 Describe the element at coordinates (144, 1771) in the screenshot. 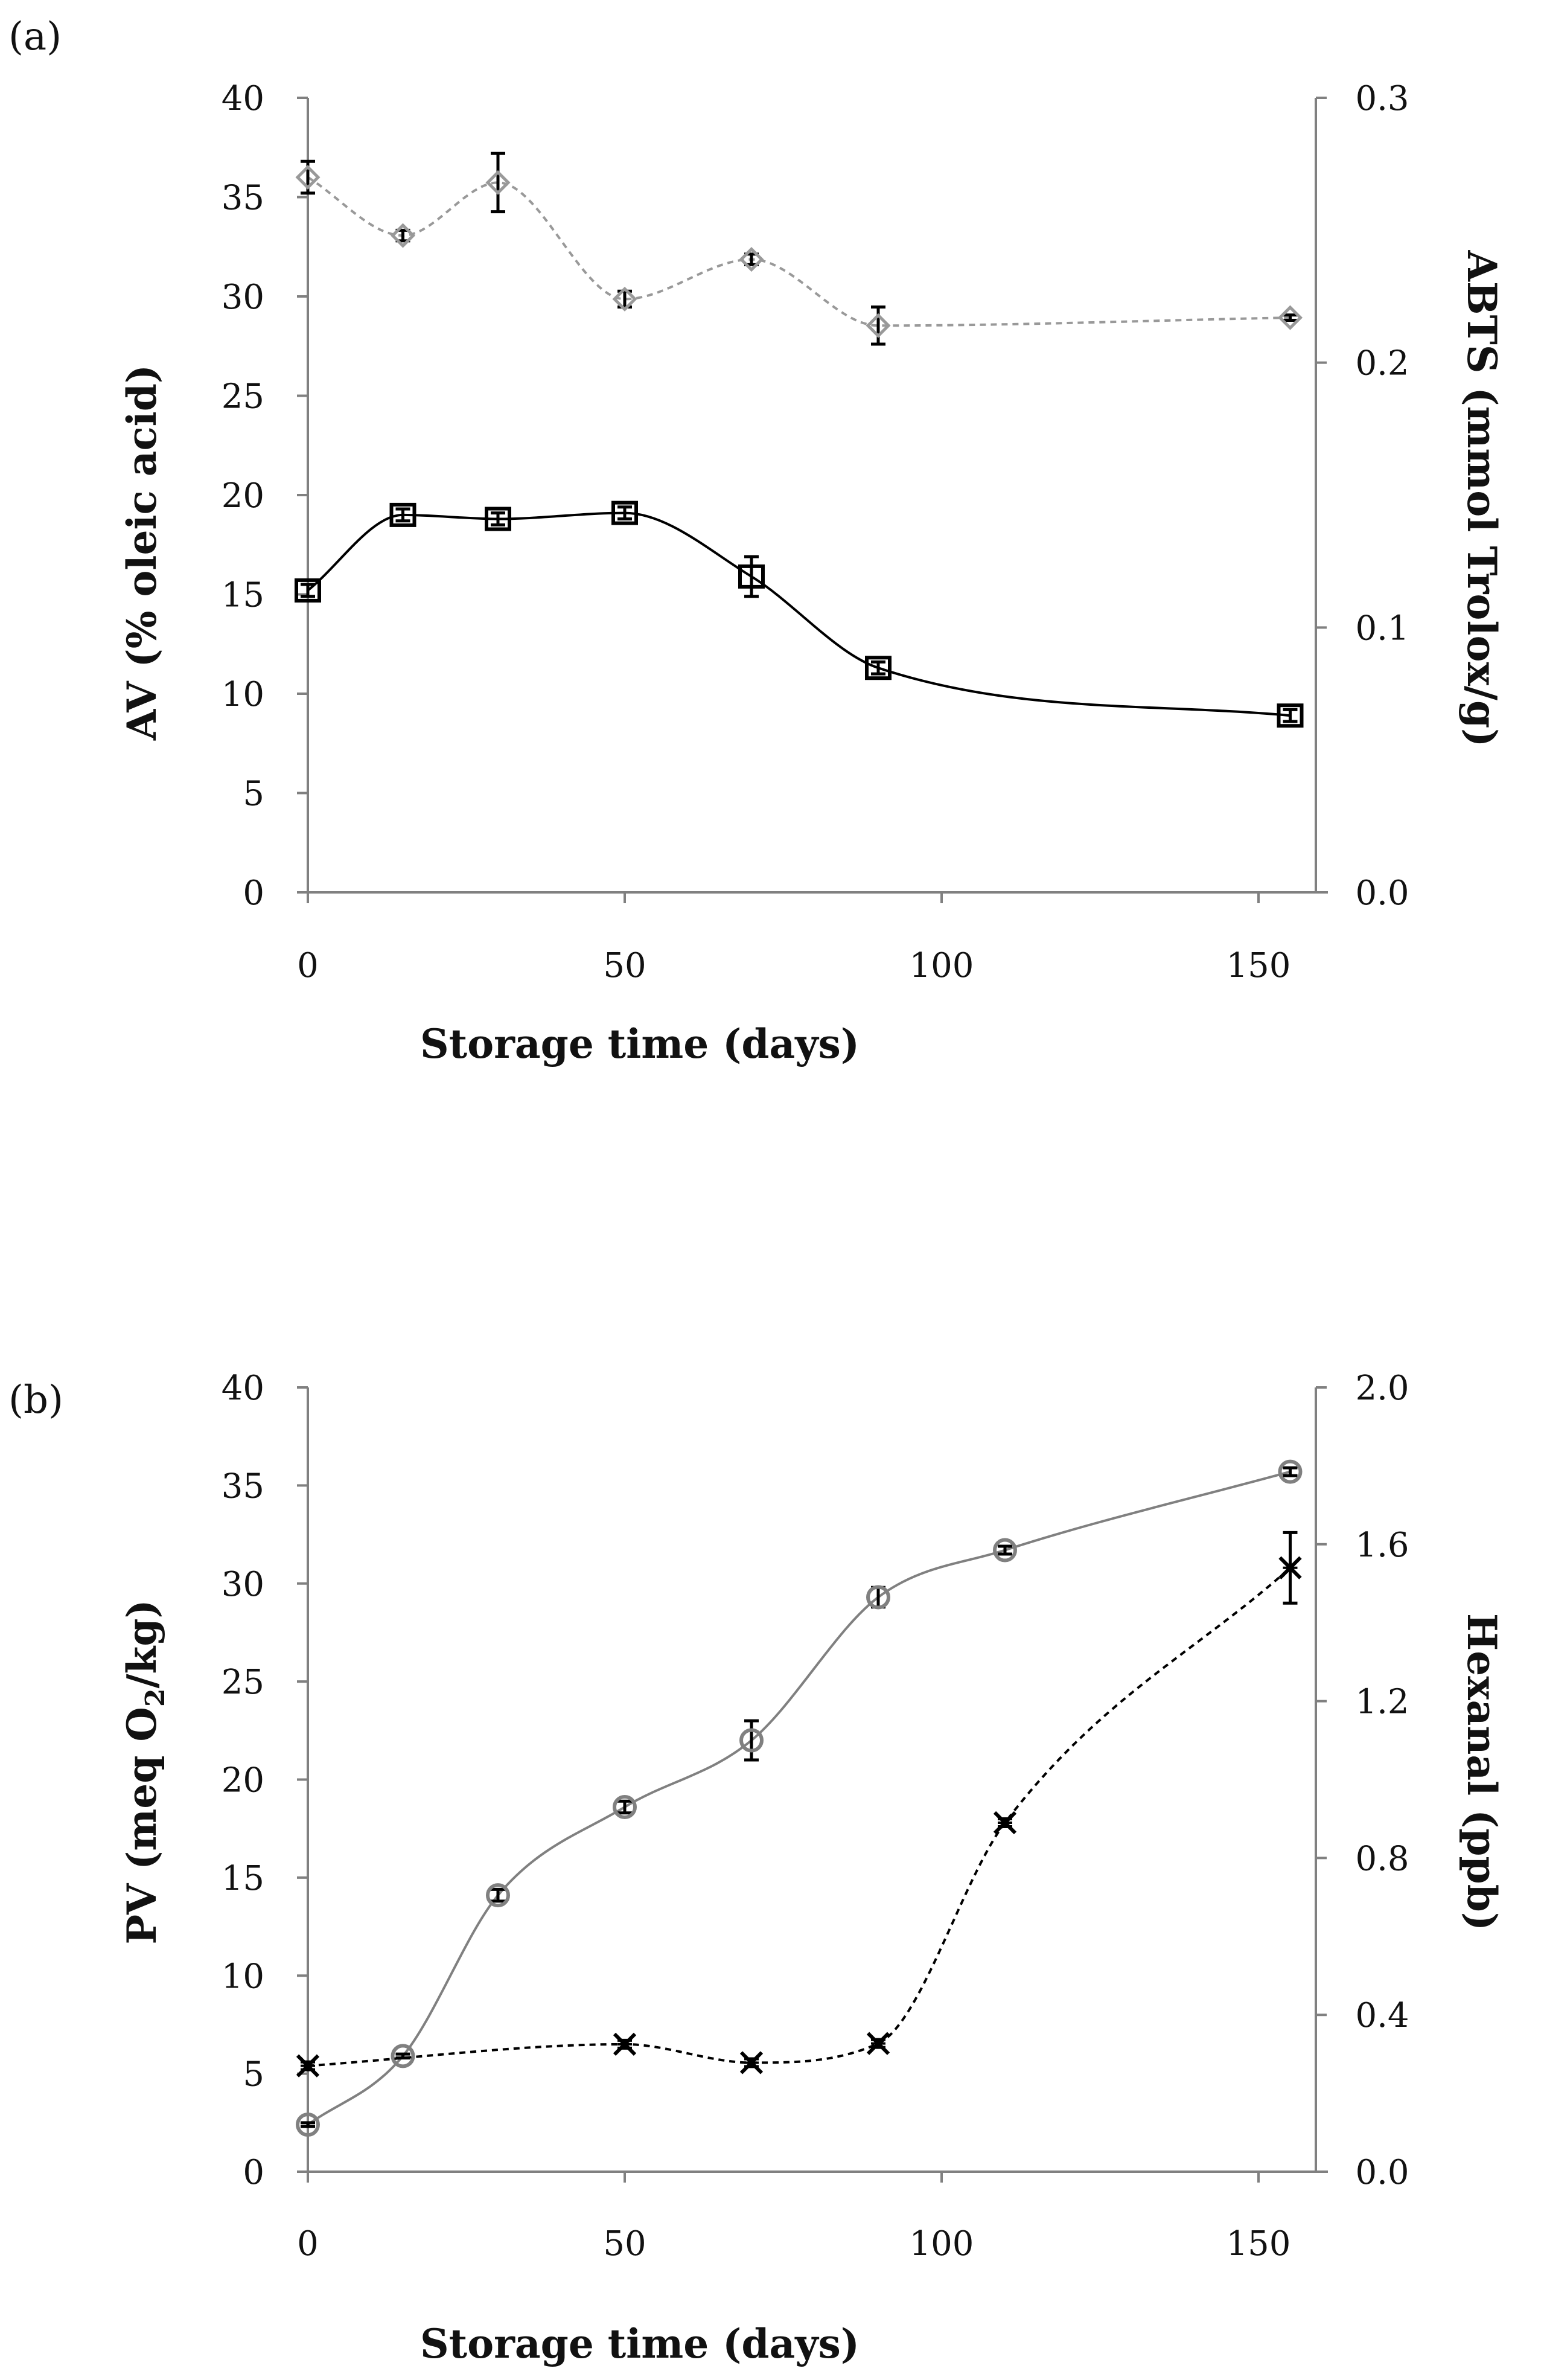

I see `panel-b-left-axis-title: PV (meq O2/kg)` at that location.